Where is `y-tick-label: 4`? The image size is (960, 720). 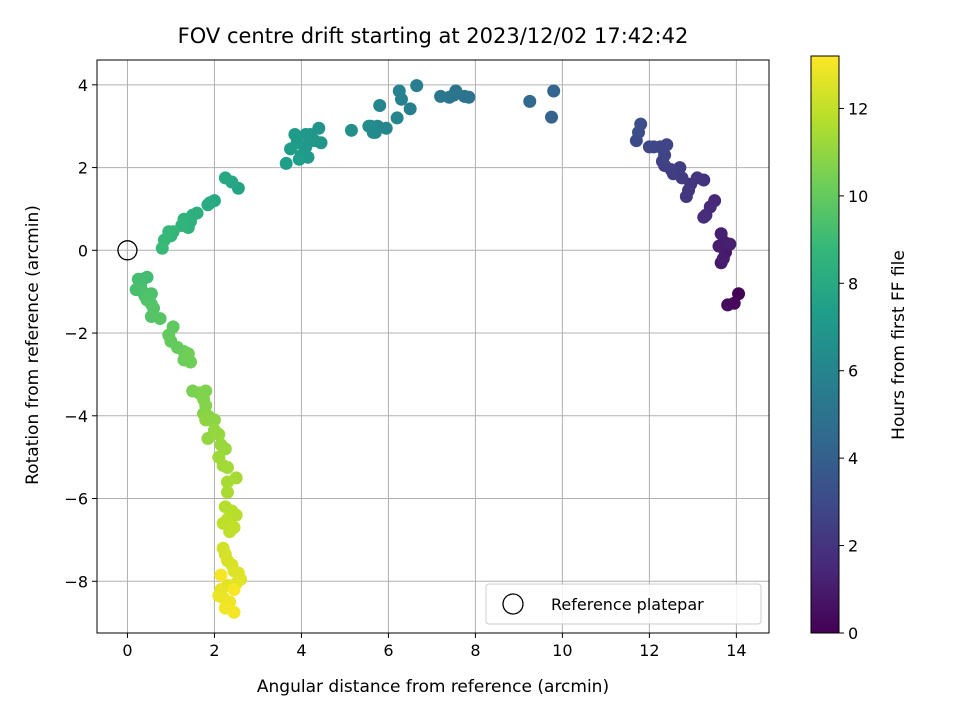 y-tick-label: 4 is located at coordinates (83, 85).